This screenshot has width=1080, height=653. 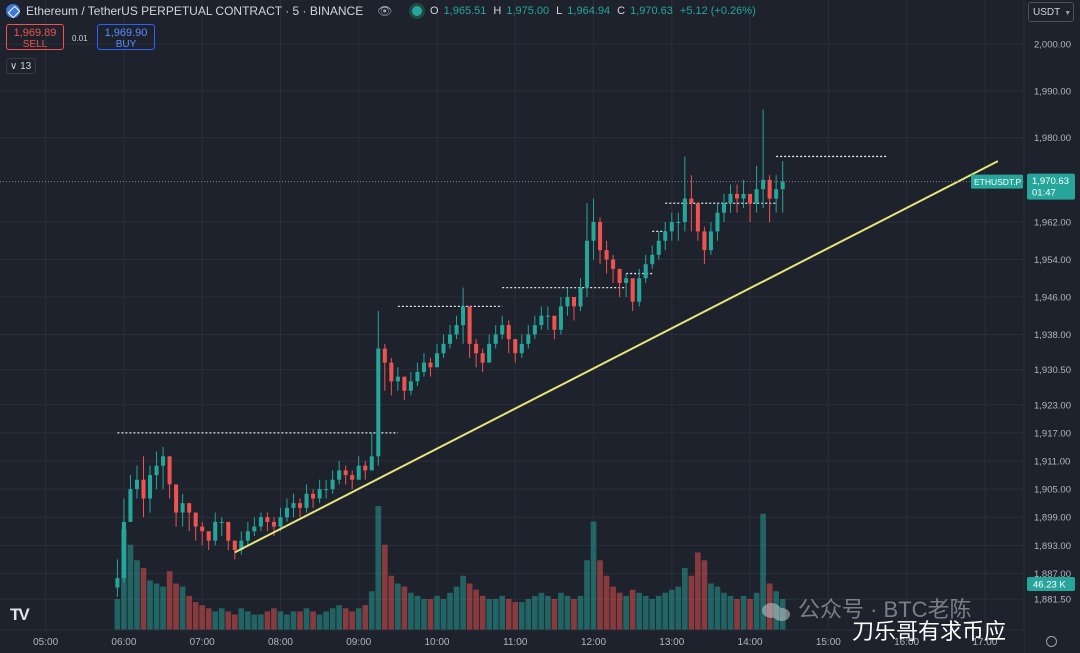 What do you see at coordinates (436, 642) in the screenshot?
I see `time-tick-label: 10:00` at bounding box center [436, 642].